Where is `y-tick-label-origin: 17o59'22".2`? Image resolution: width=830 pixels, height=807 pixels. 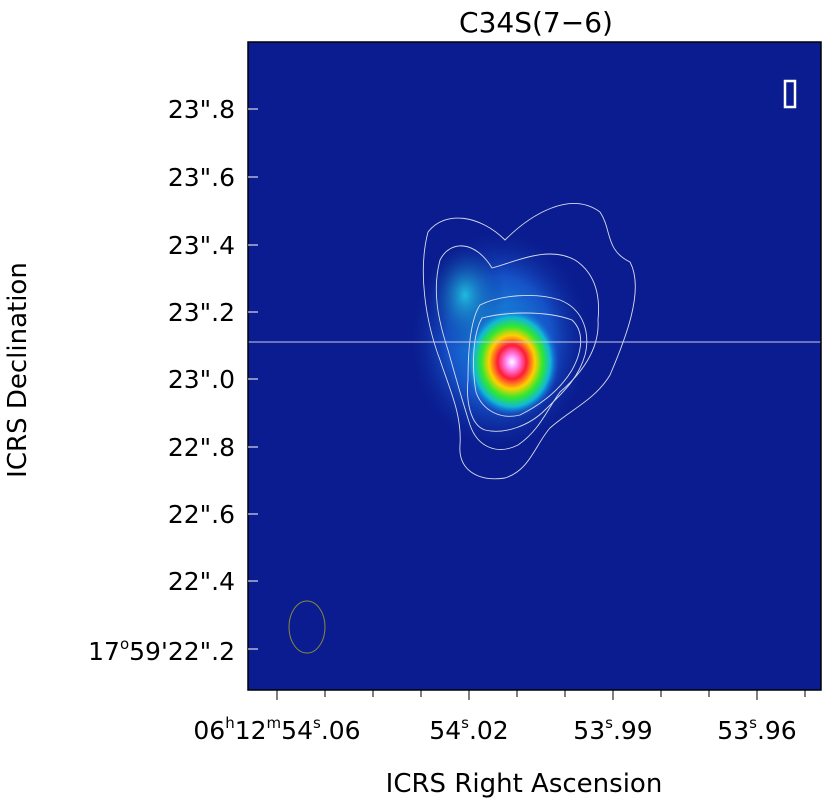
y-tick-label-origin: 17o59'22".2 is located at coordinates (161, 650).